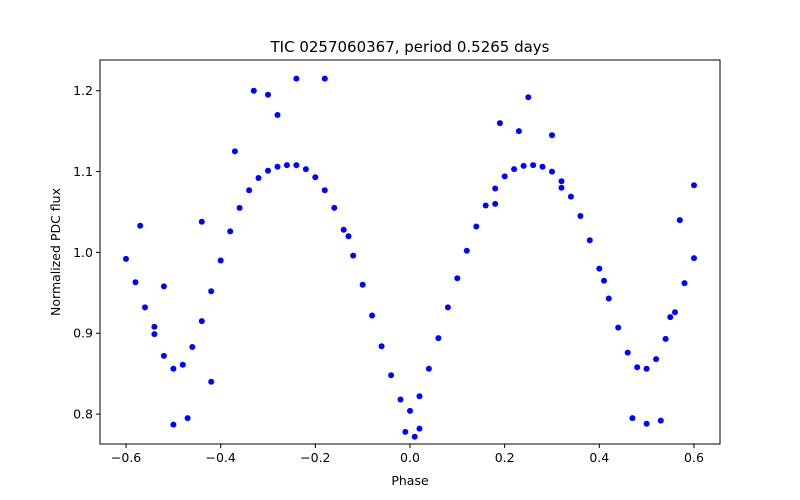  Describe the element at coordinates (505, 457) in the screenshot. I see `x-tick-label: 0.2` at that location.